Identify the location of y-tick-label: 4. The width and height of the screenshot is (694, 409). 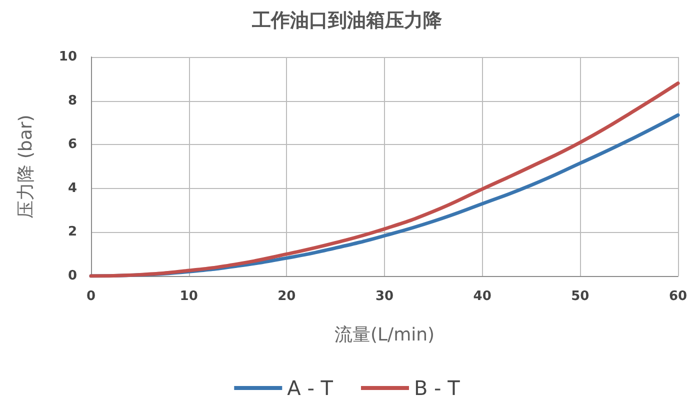
(72, 188).